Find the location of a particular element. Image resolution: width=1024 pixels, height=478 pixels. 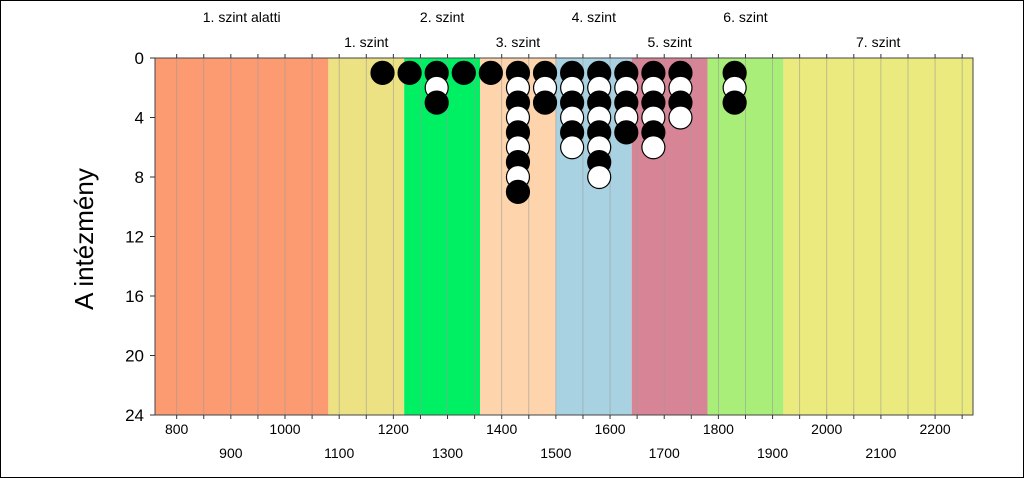

x-tick-label: 1000 is located at coordinates (284, 429).